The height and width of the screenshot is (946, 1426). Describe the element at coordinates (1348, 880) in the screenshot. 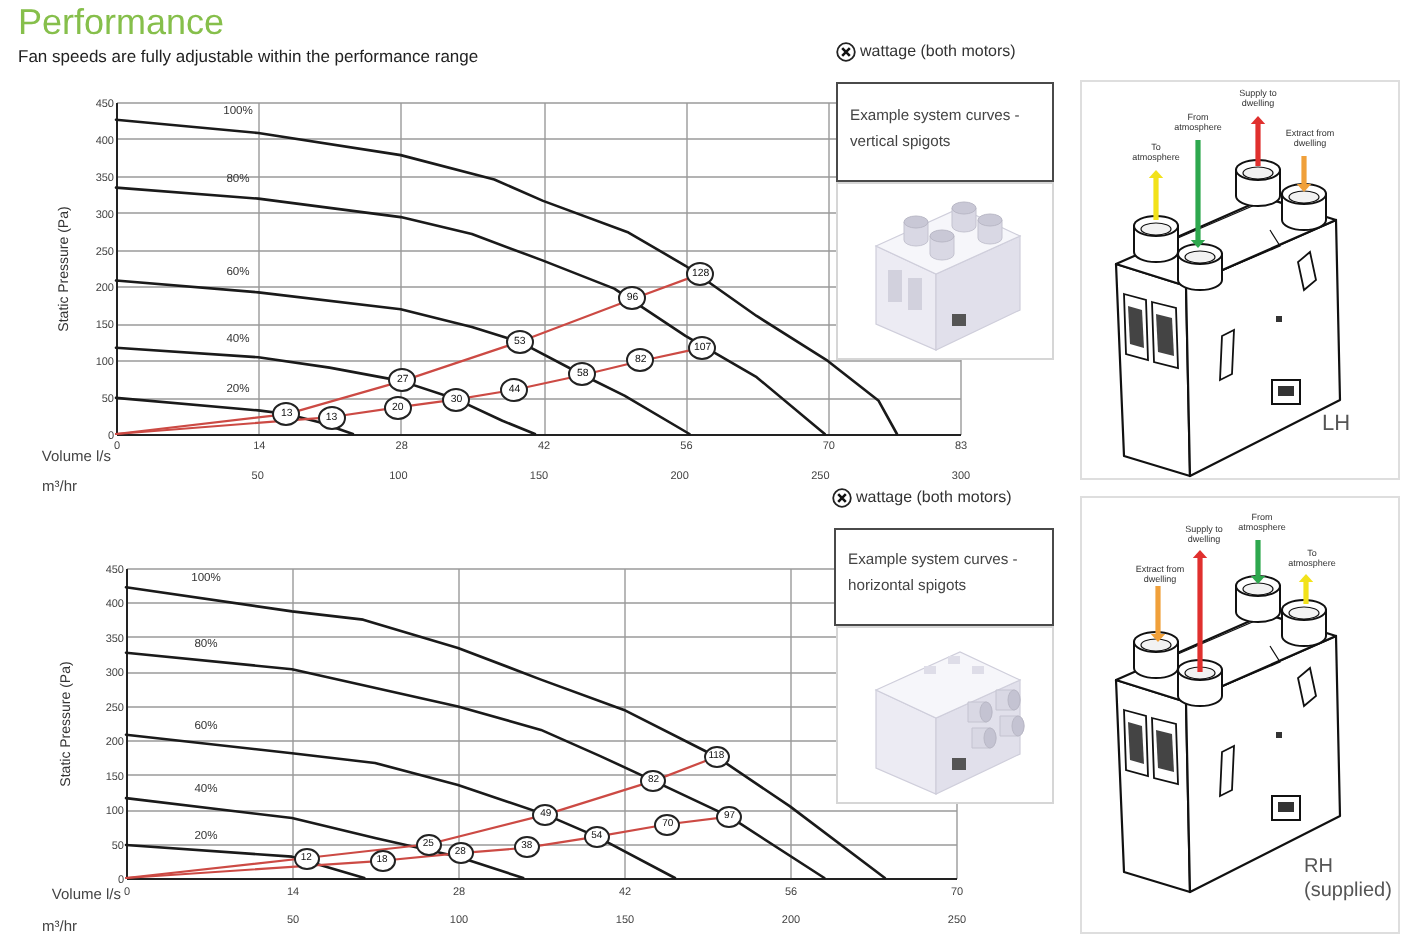

I see `text: RH (supplied)` at that location.